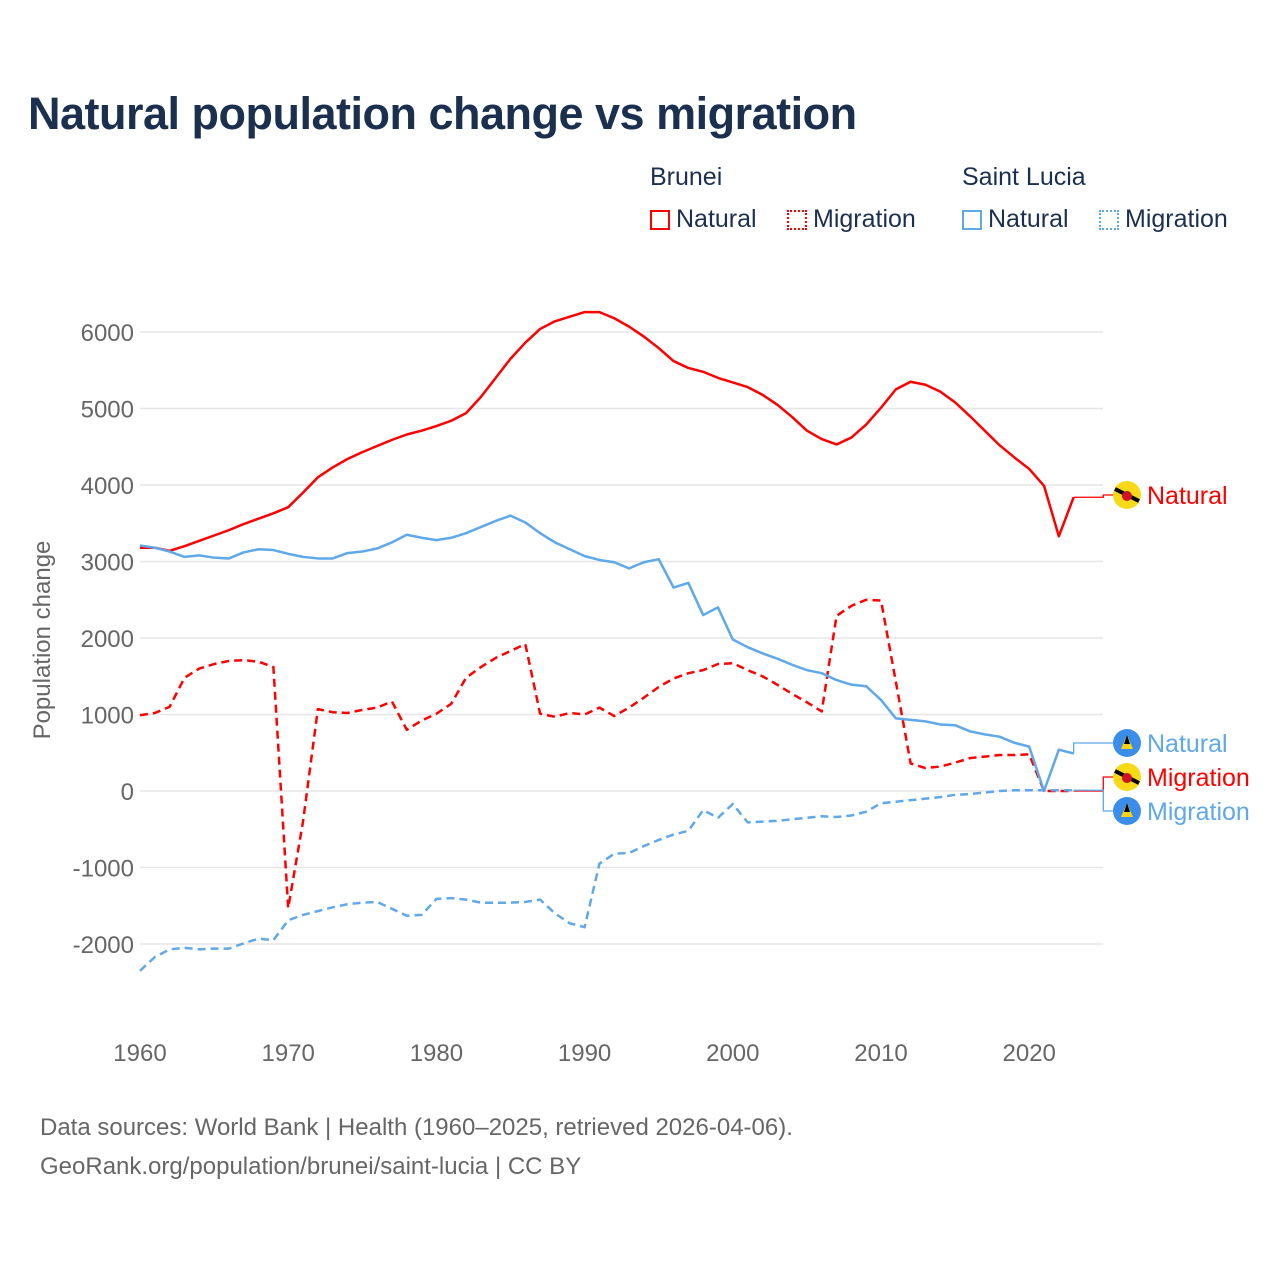 The width and height of the screenshot is (1280, 1280). What do you see at coordinates (1187, 496) in the screenshot?
I see `end-label-brunei-natural: Natural` at bounding box center [1187, 496].